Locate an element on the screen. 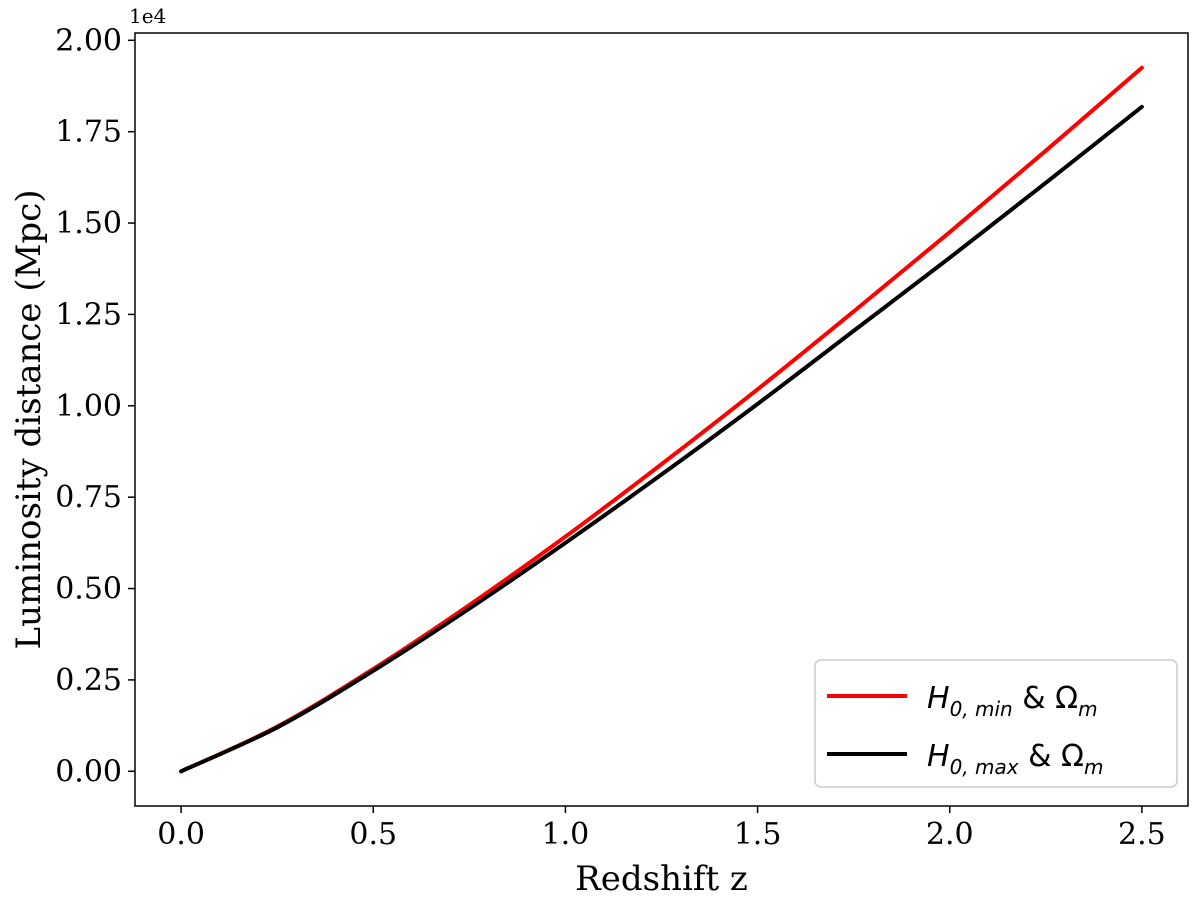 The width and height of the screenshot is (1200, 898). y-tick-label: 1.50 is located at coordinates (88, 223).